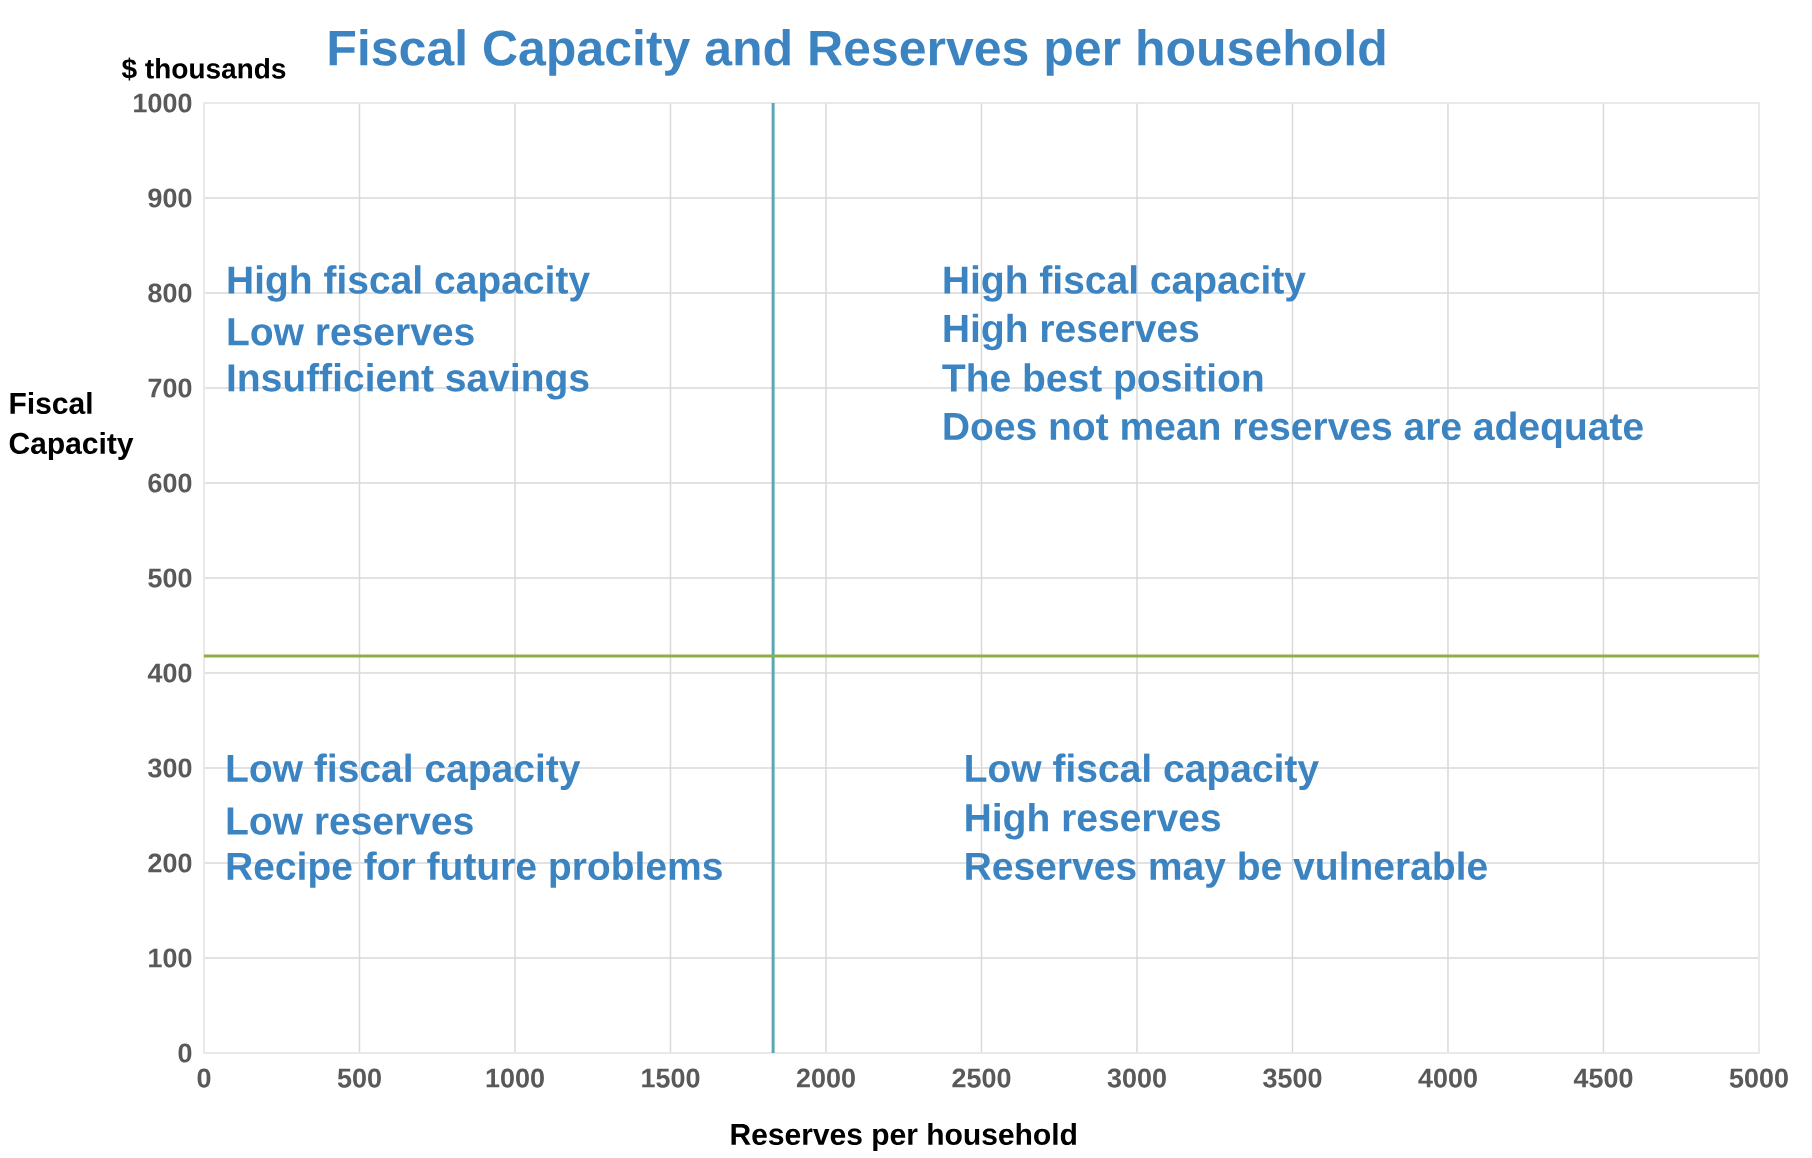 The height and width of the screenshot is (1158, 1812). Describe the element at coordinates (170, 578) in the screenshot. I see `y-tick-label: 500` at that location.